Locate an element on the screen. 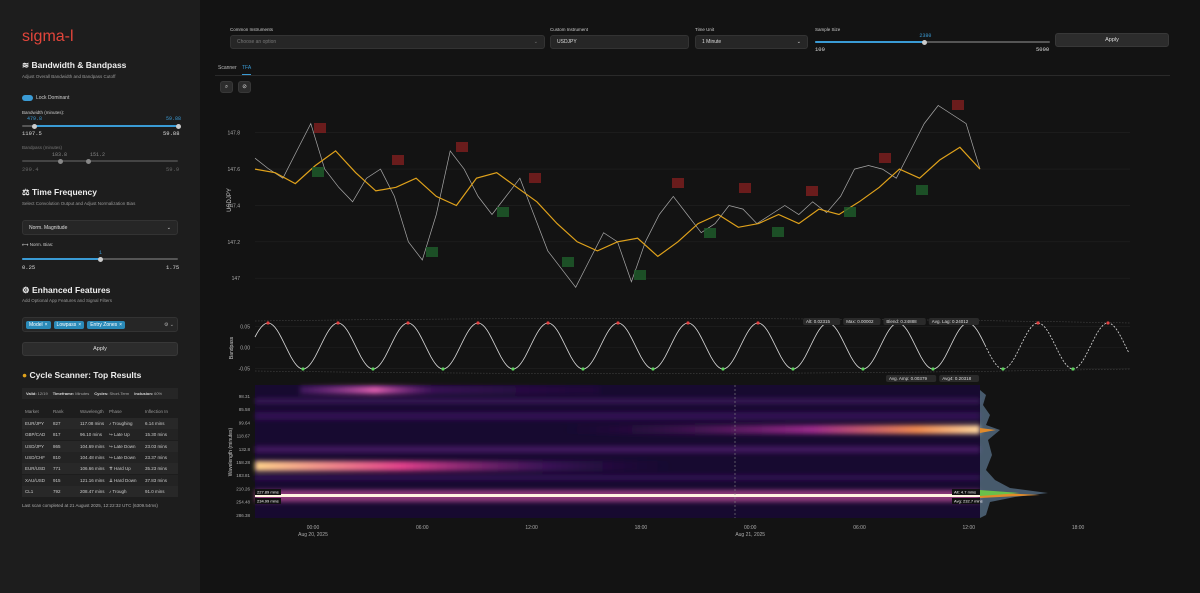 The width and height of the screenshot is (1200, 593). slider-min: 0.25 is located at coordinates (29, 267).